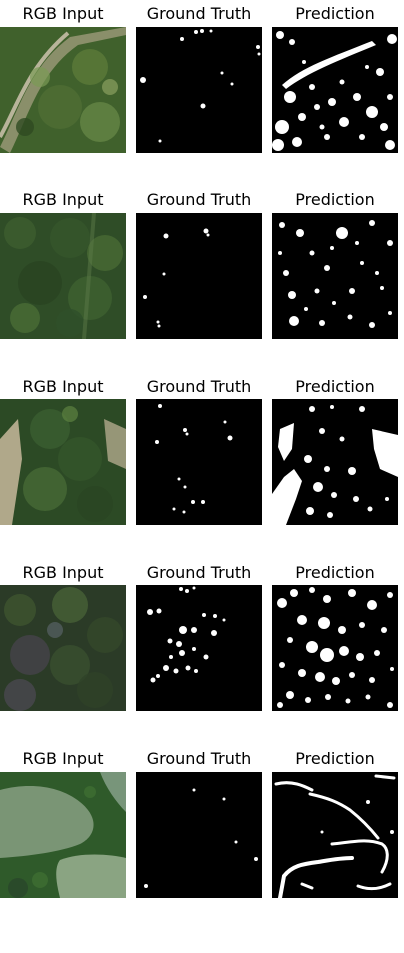 This screenshot has height=953, width=404. I want to click on row-2-prediction-title: Prediction, so click(335, 199).